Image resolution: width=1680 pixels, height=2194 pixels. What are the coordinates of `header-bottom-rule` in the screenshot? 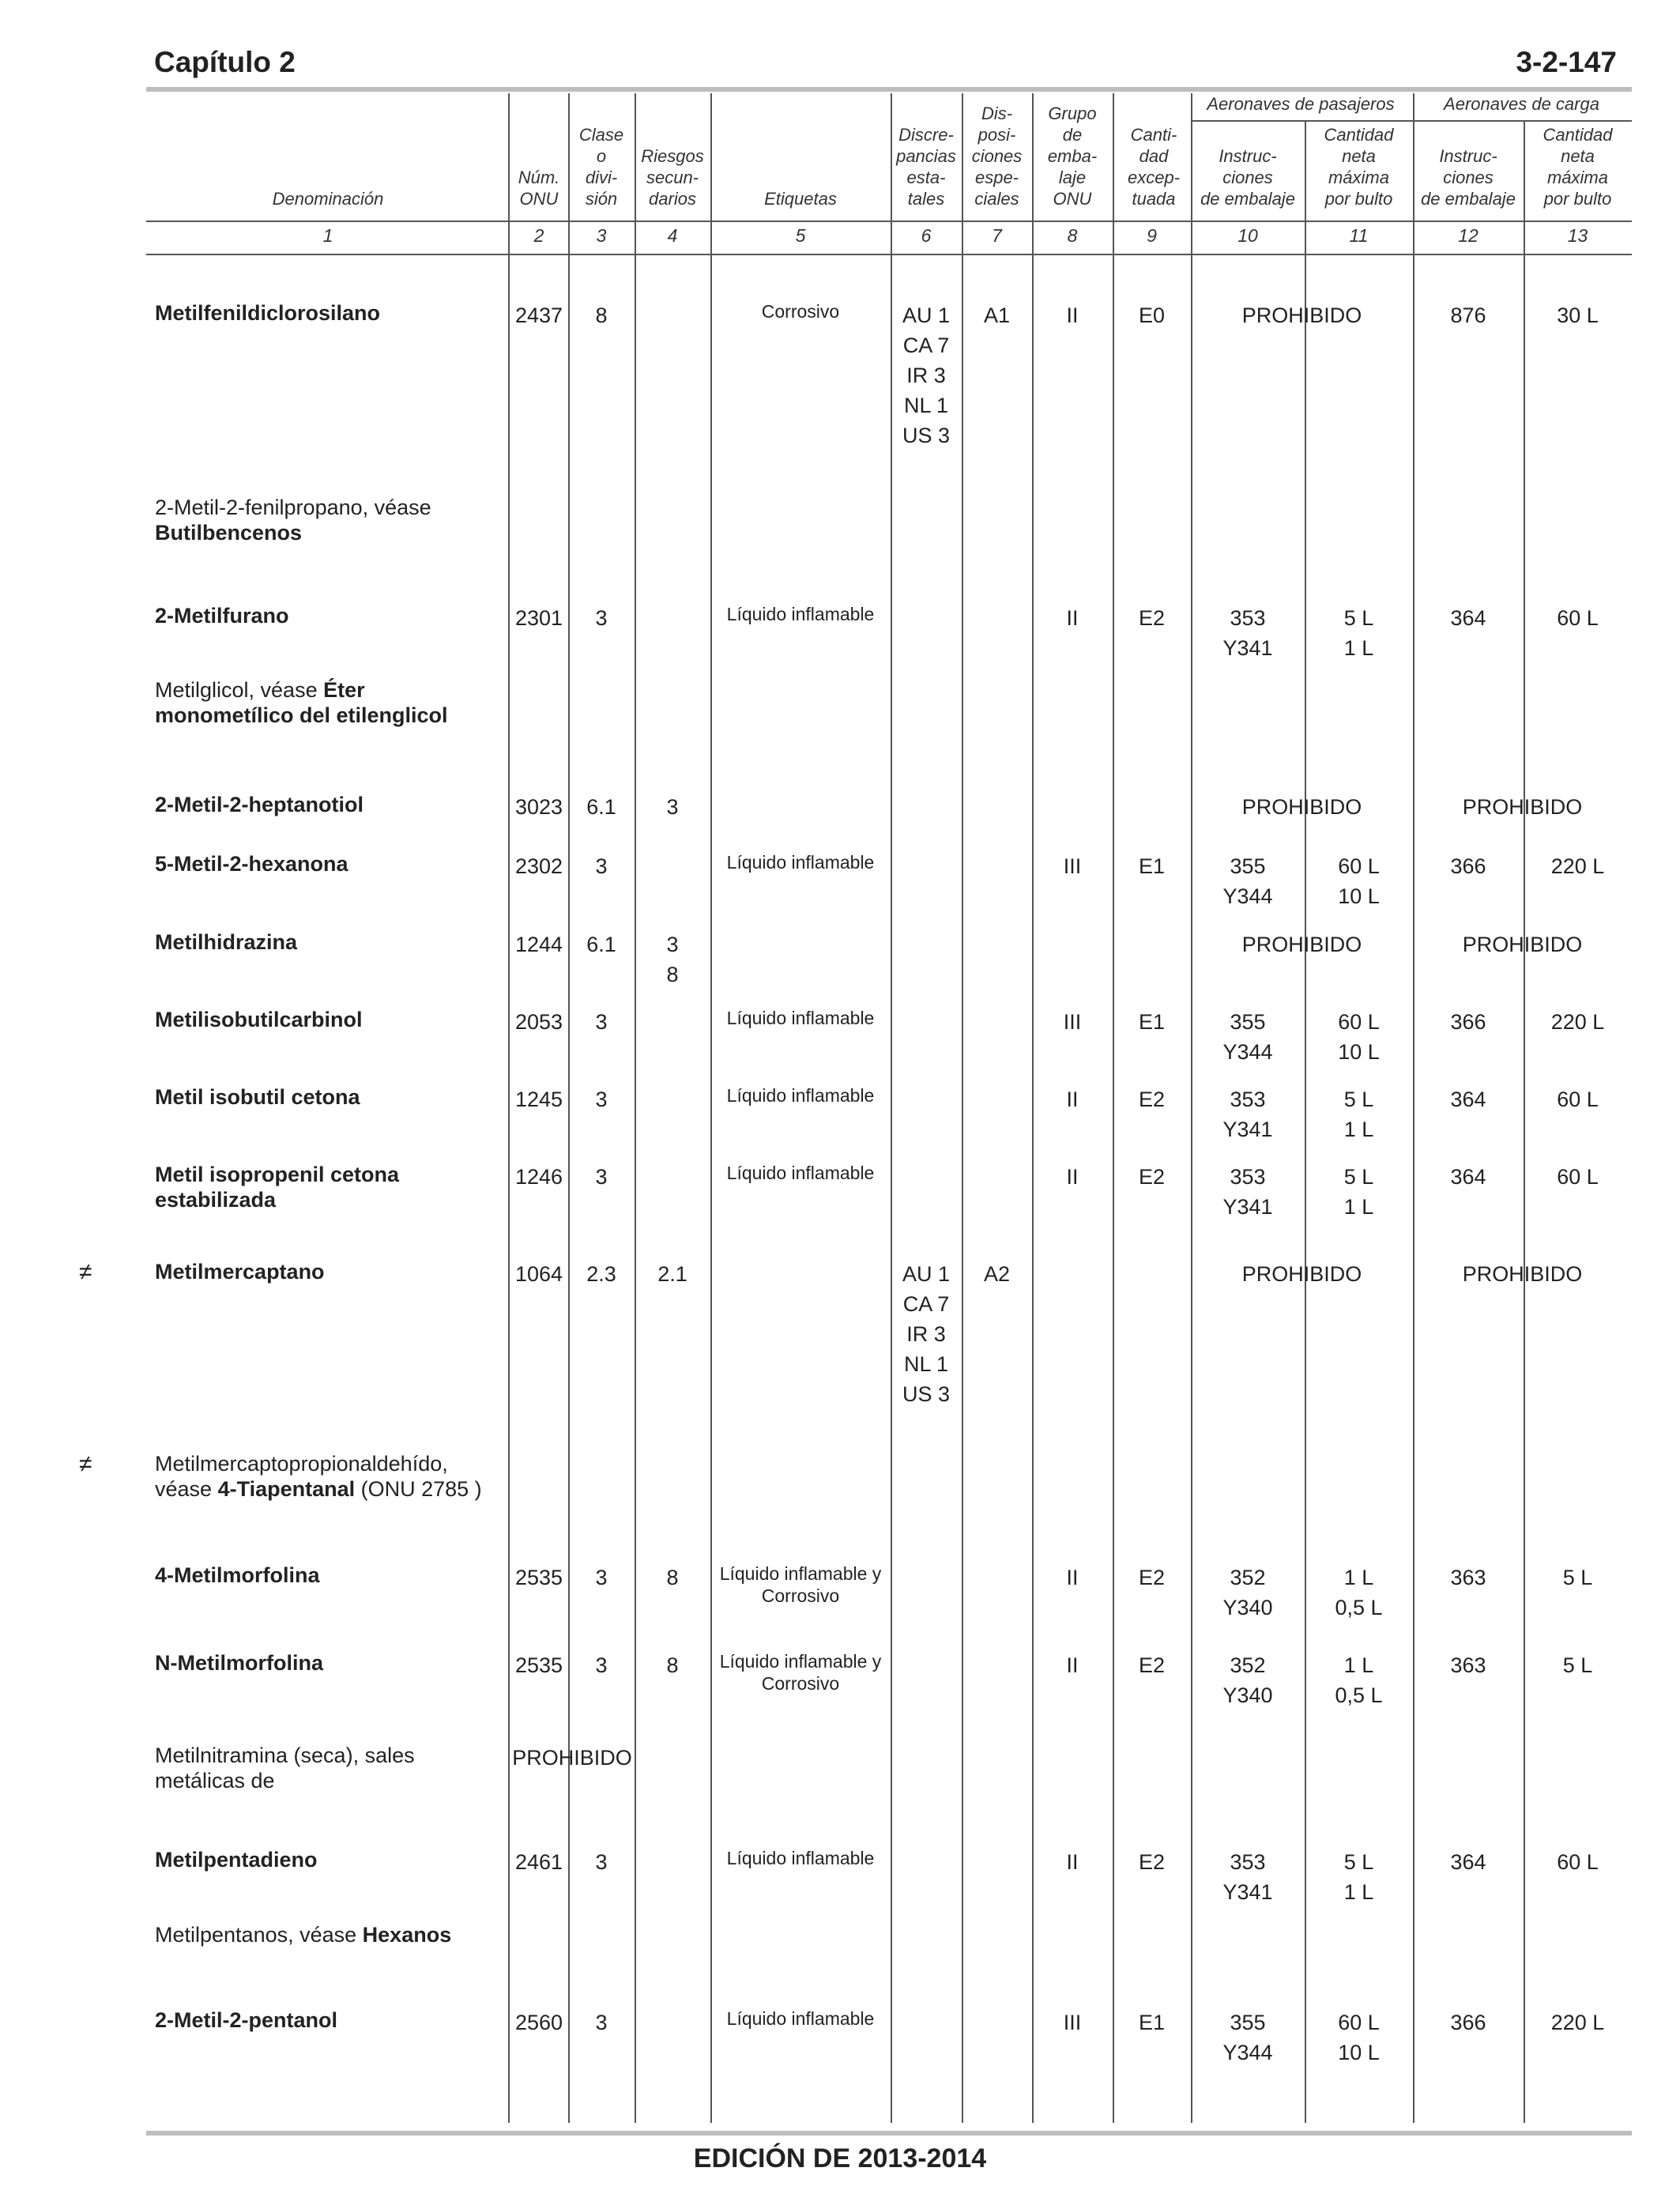 It's located at (889, 222).